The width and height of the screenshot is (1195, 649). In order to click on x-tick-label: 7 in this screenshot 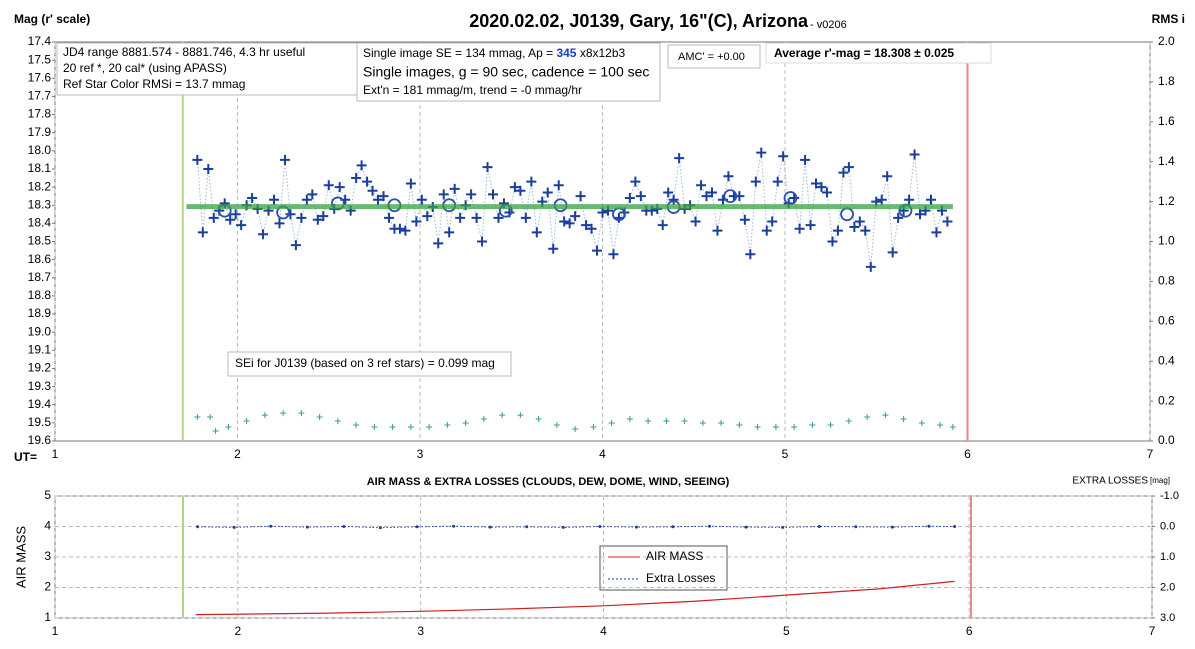, I will do `click(1150, 454)`.